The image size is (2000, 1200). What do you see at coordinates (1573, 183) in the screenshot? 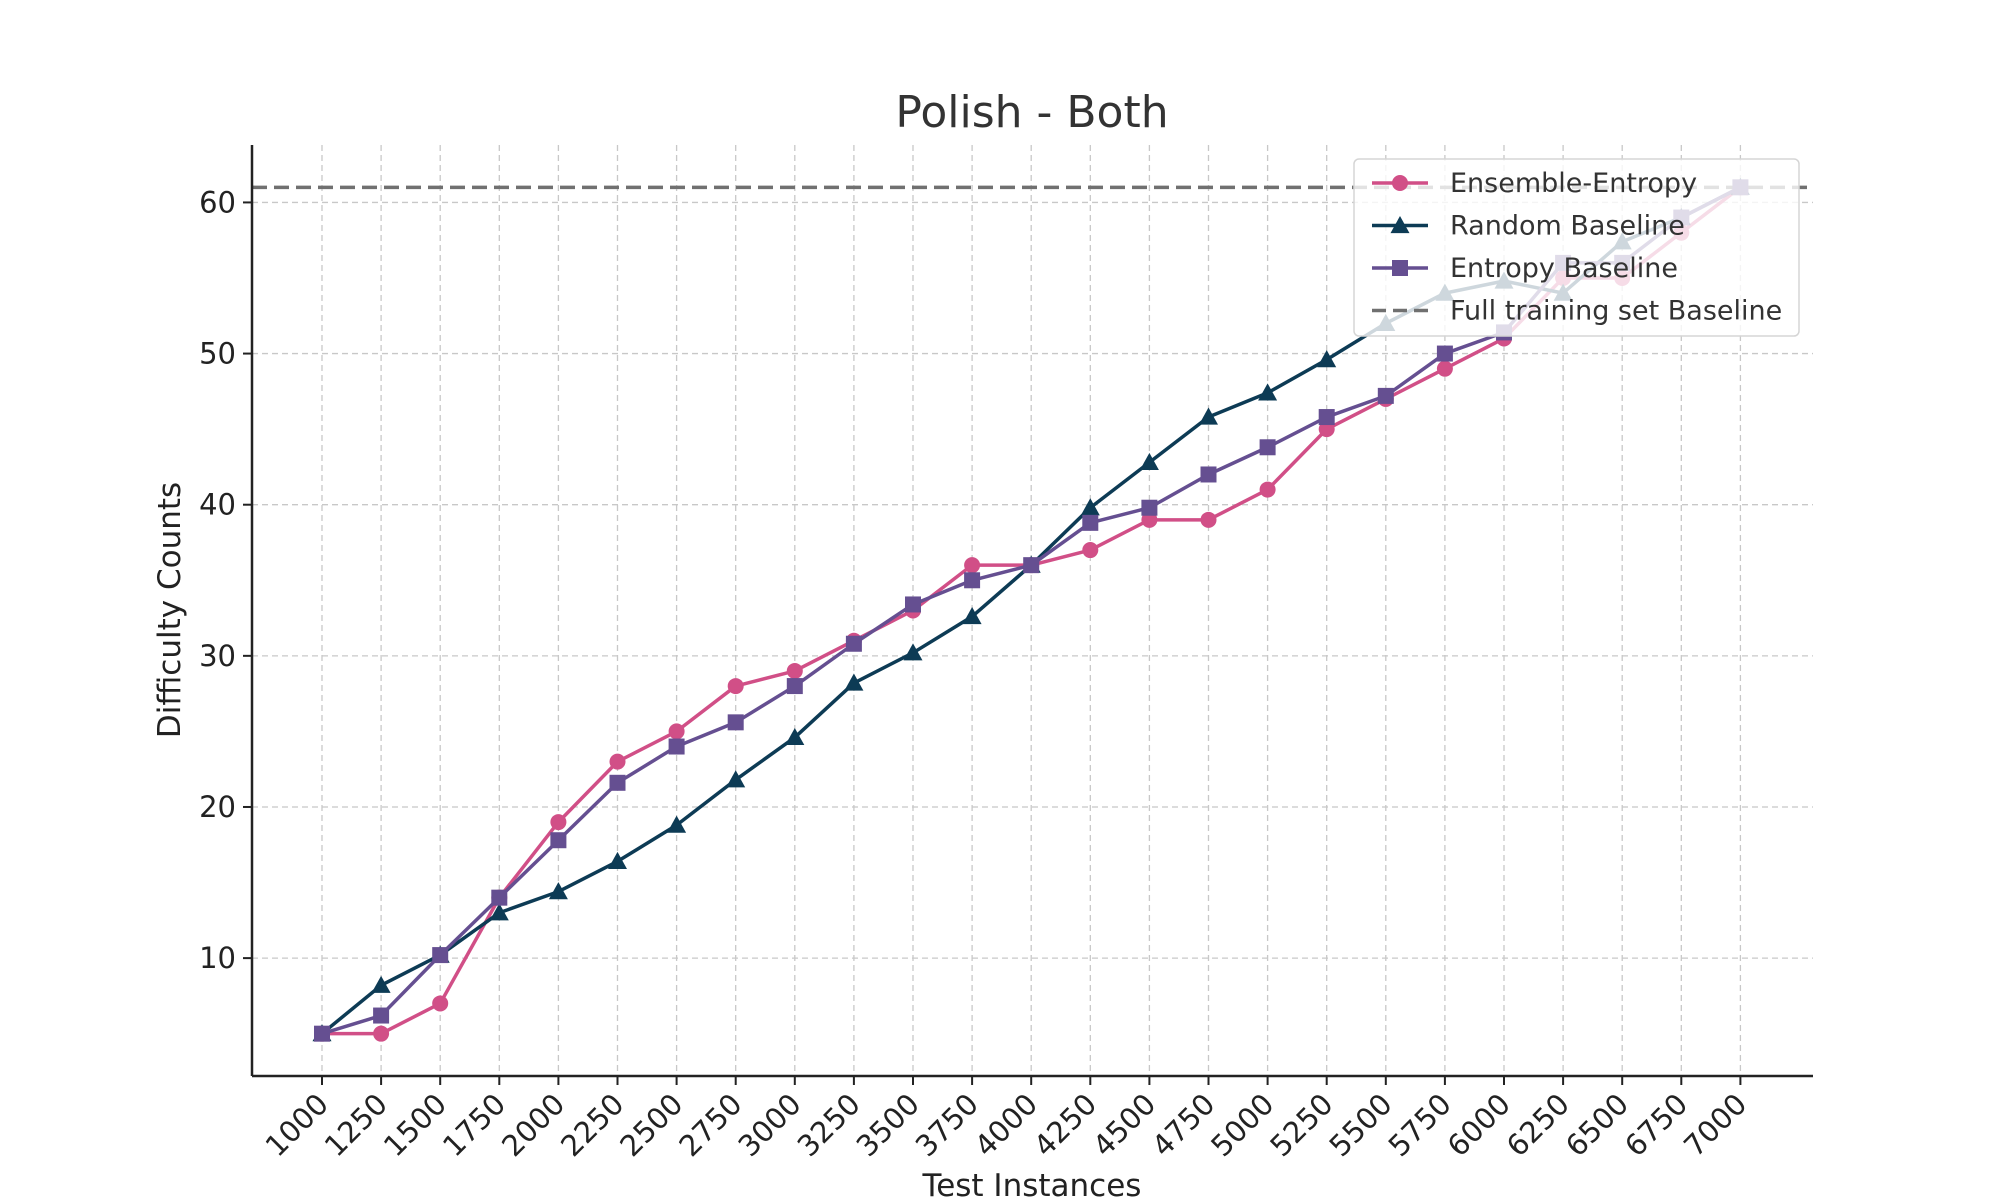
I see `legend-label: Ensemble-Entropy` at bounding box center [1573, 183].